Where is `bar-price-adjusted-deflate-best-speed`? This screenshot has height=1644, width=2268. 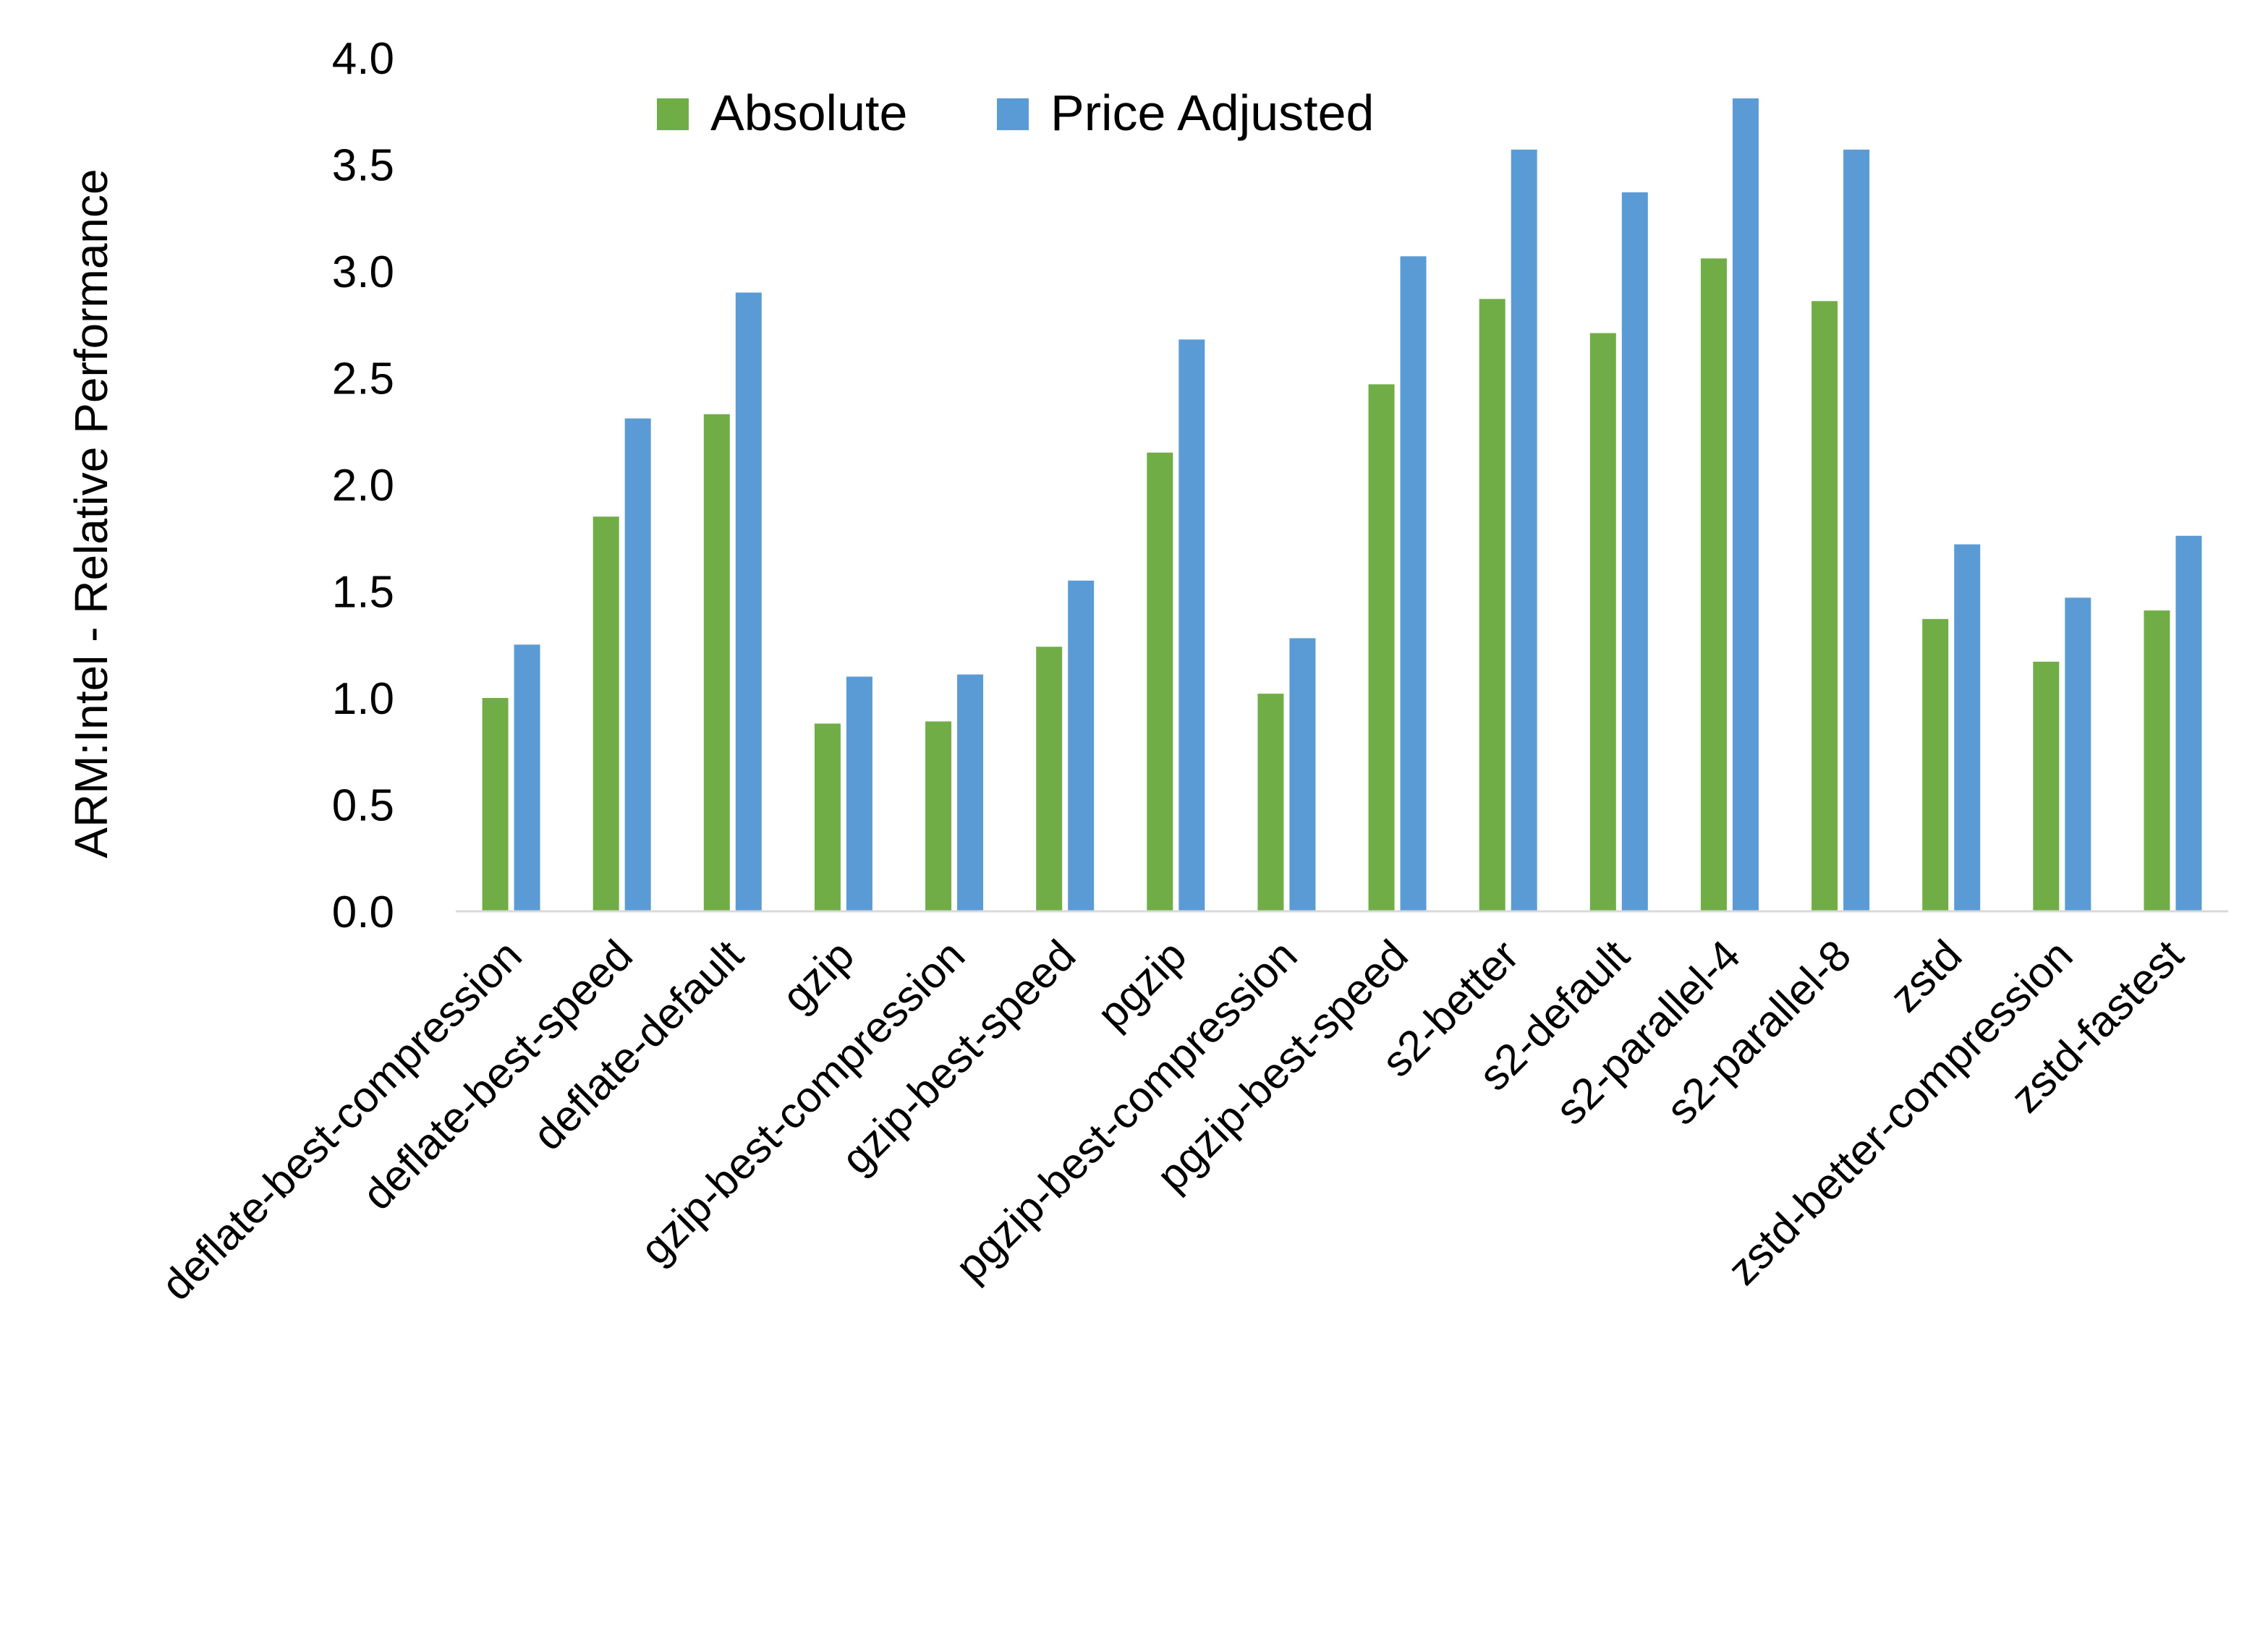
bar-price-adjusted-deflate-best-speed is located at coordinates (637, 664).